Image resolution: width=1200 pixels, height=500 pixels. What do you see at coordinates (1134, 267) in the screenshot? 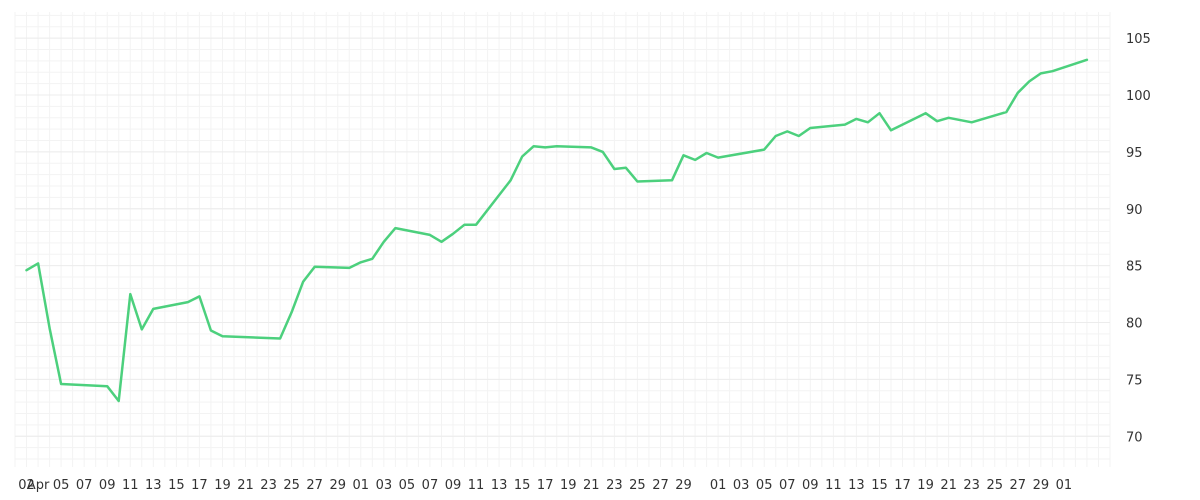
I see `y-tick-label: 85` at bounding box center [1134, 267].